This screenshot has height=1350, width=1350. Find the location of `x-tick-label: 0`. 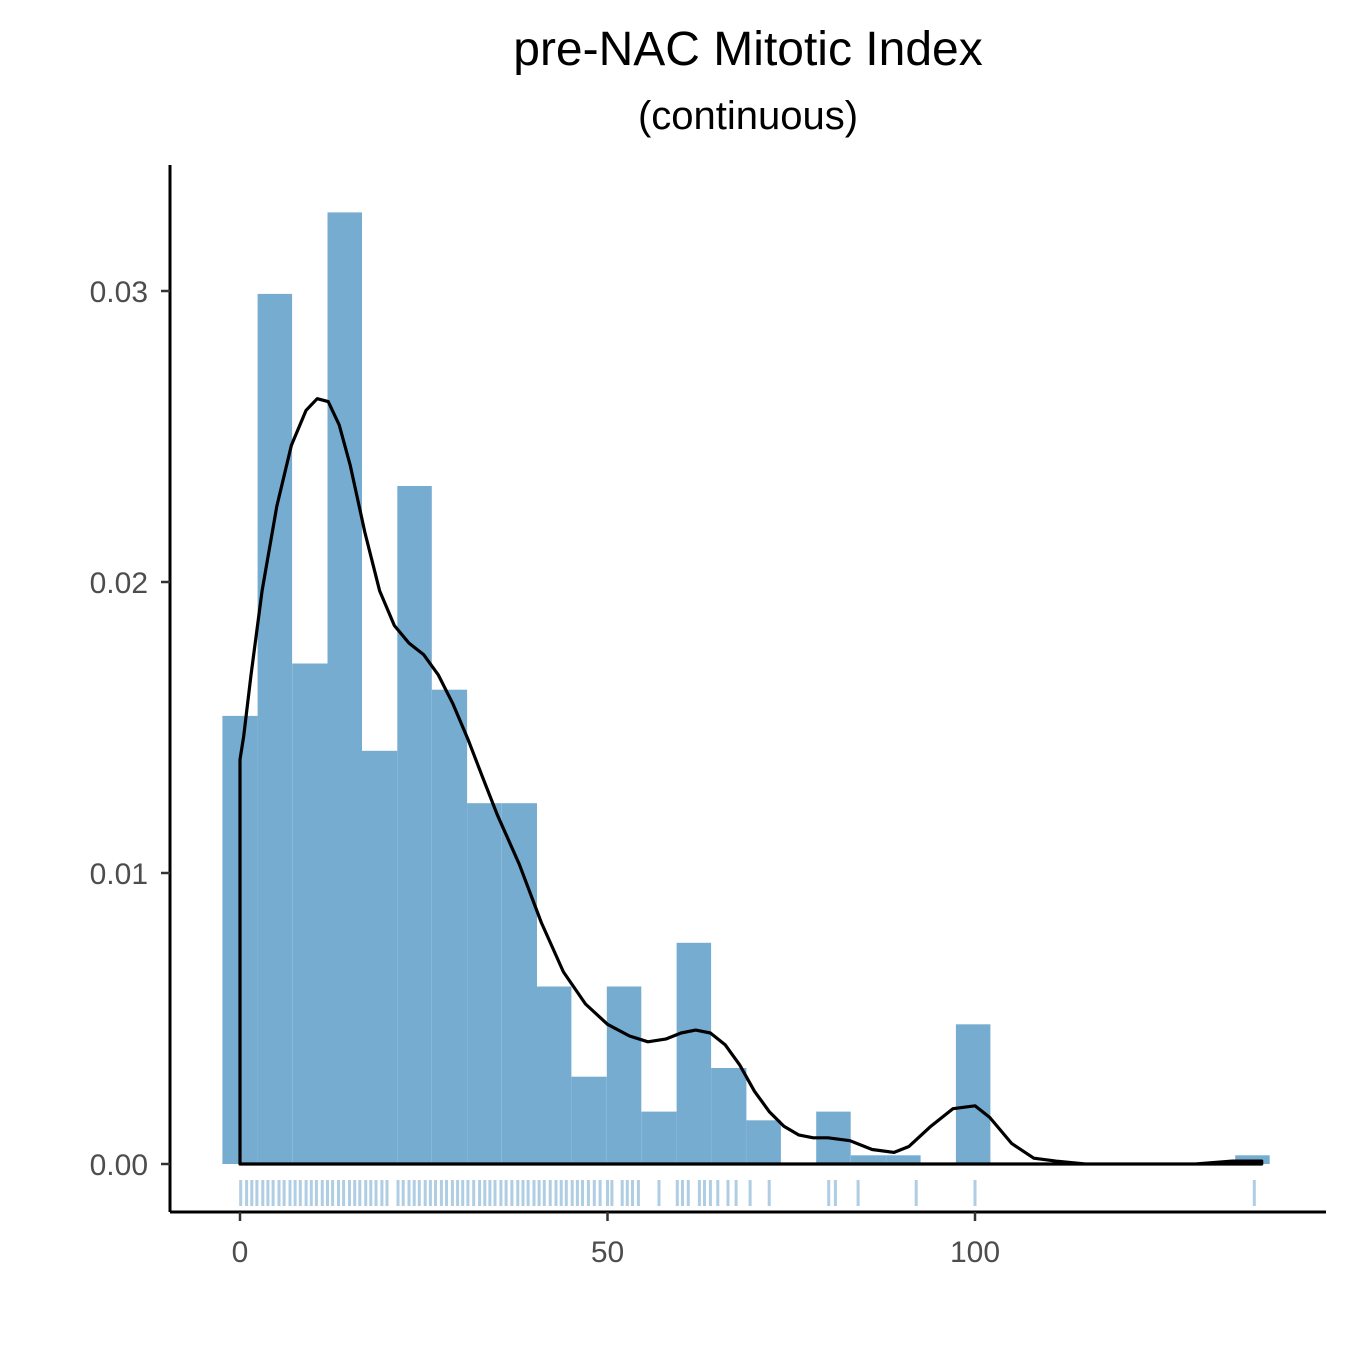

x-tick-label: 0 is located at coordinates (240, 1252).